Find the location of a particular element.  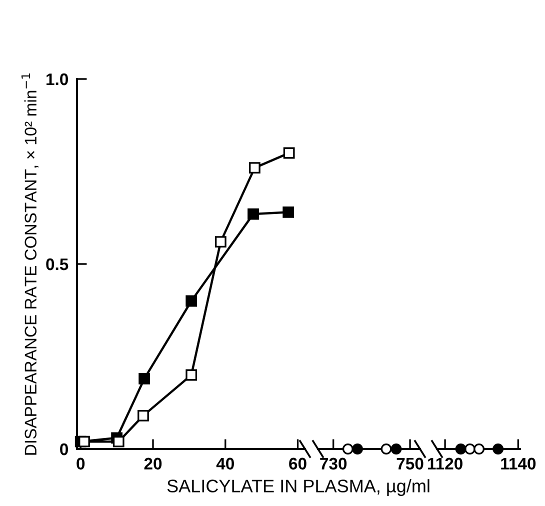

y-axis-title: DISAPPEARANCE RATE CONSTANT, × 10² min$^{−1}$ is located at coordinates (30, 264).